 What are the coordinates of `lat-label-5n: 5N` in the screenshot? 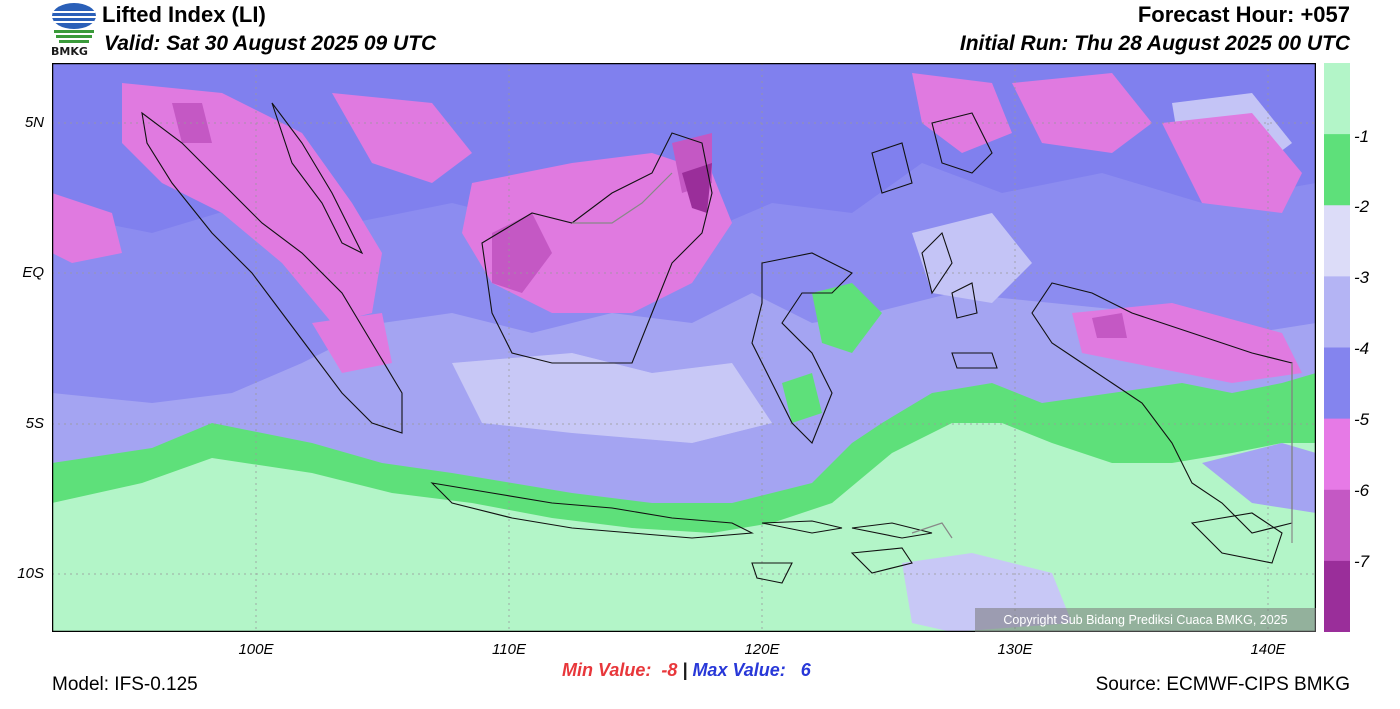 It's located at (34, 122).